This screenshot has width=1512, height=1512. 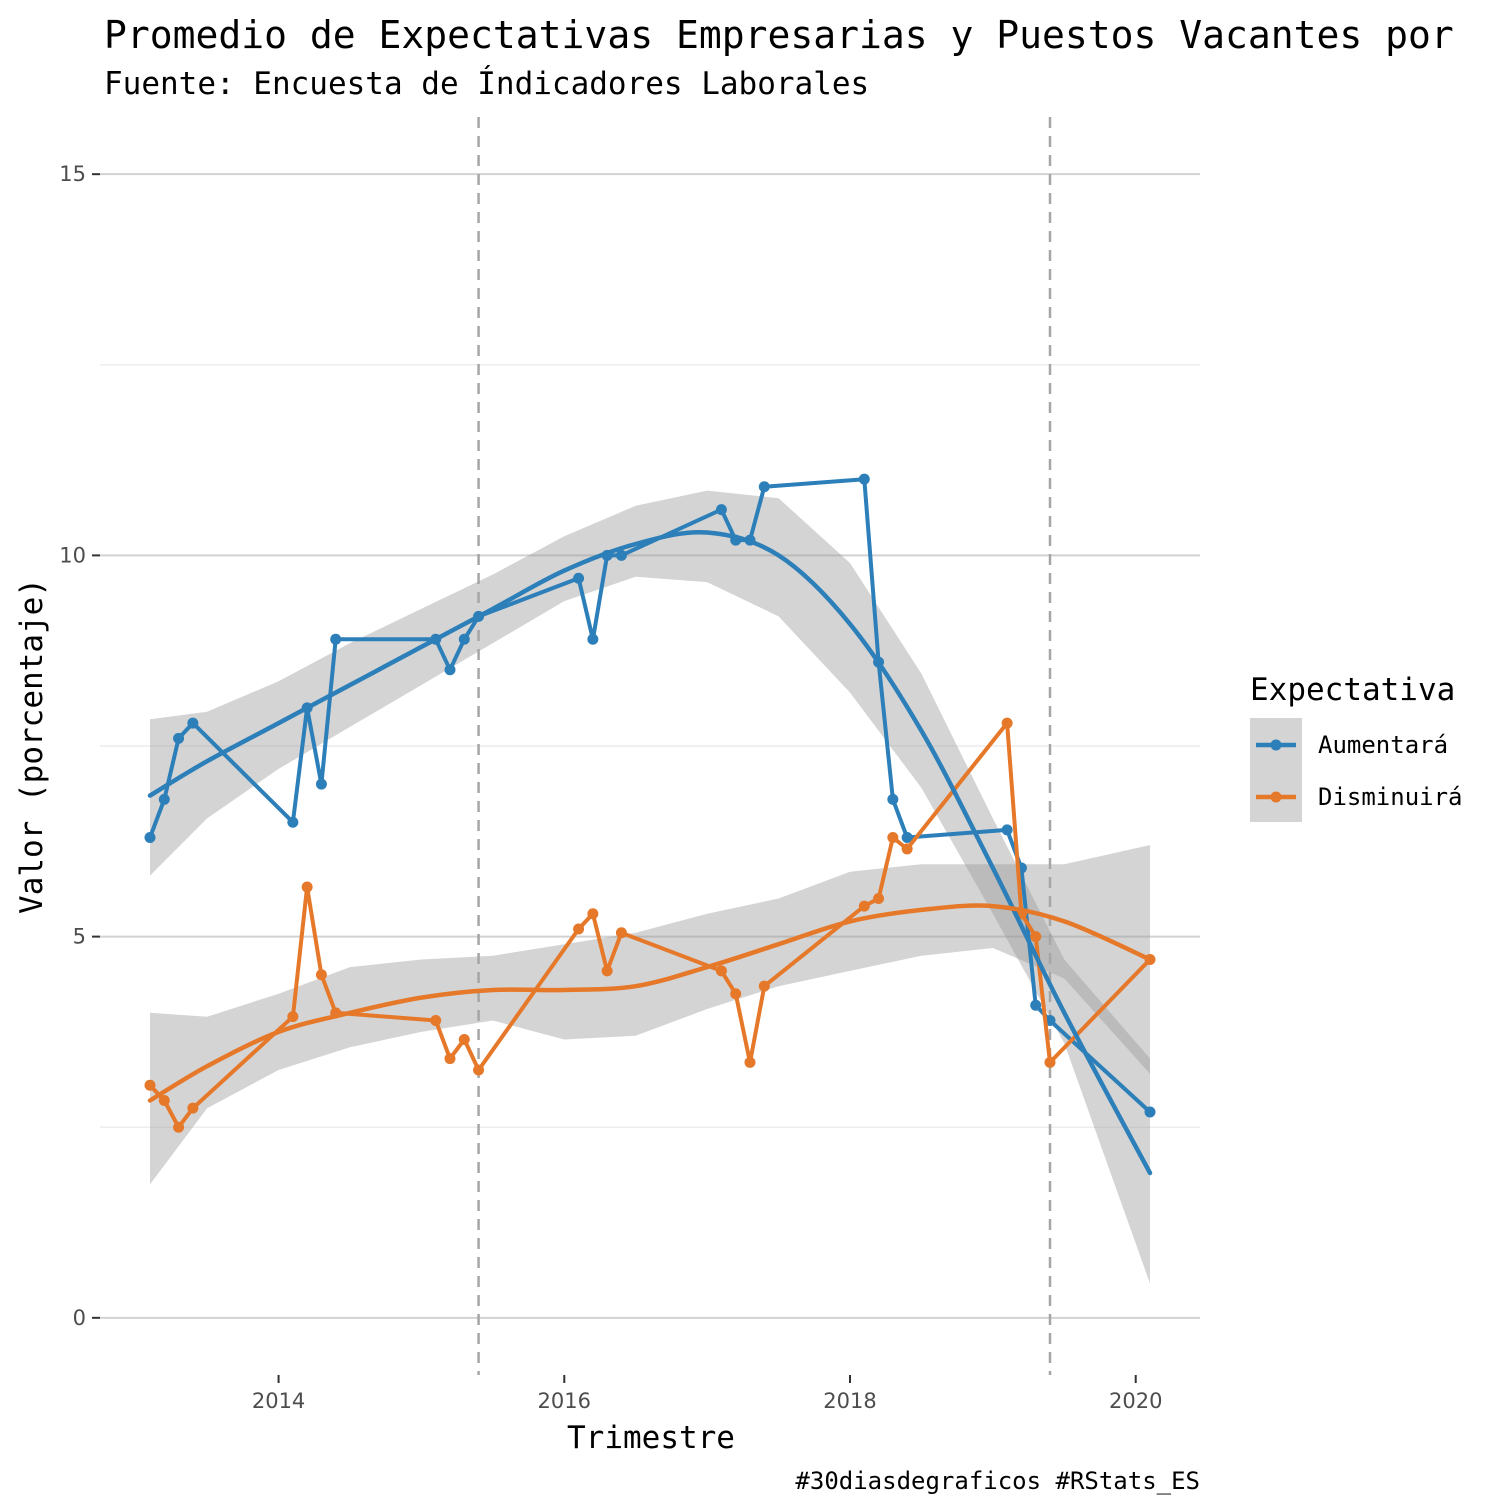 I want to click on chart-caption: #30diasdegraficos #RStats_ES, so click(x=997, y=1481).